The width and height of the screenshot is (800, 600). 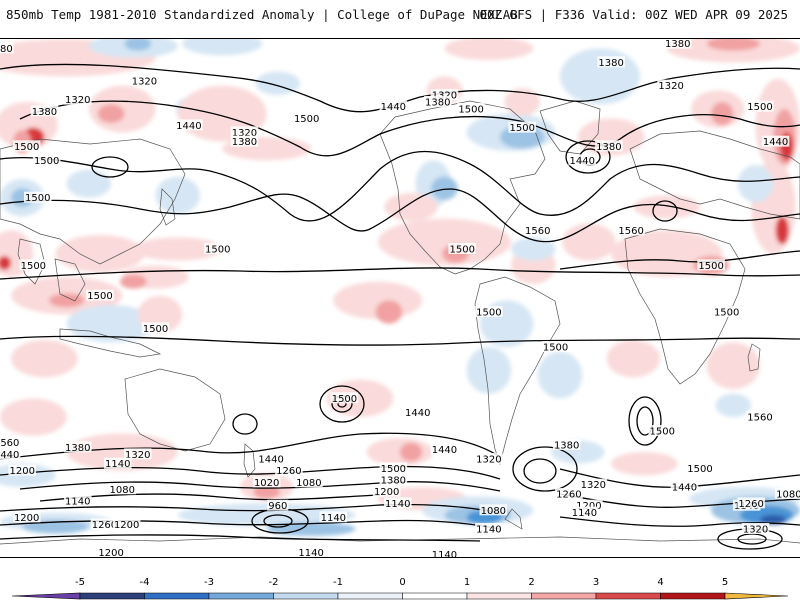 What do you see at coordinates (274, 582) in the screenshot?
I see `colorbar-tick-label: -2` at bounding box center [274, 582].